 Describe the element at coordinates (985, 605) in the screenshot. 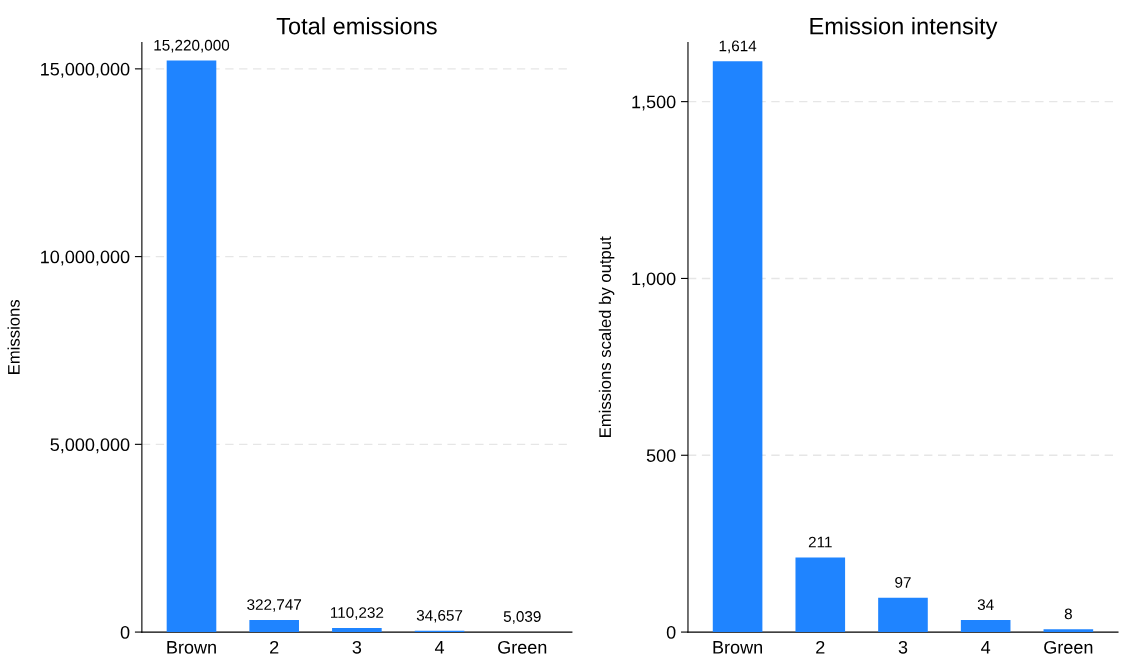

I see `data-label: 34` at that location.